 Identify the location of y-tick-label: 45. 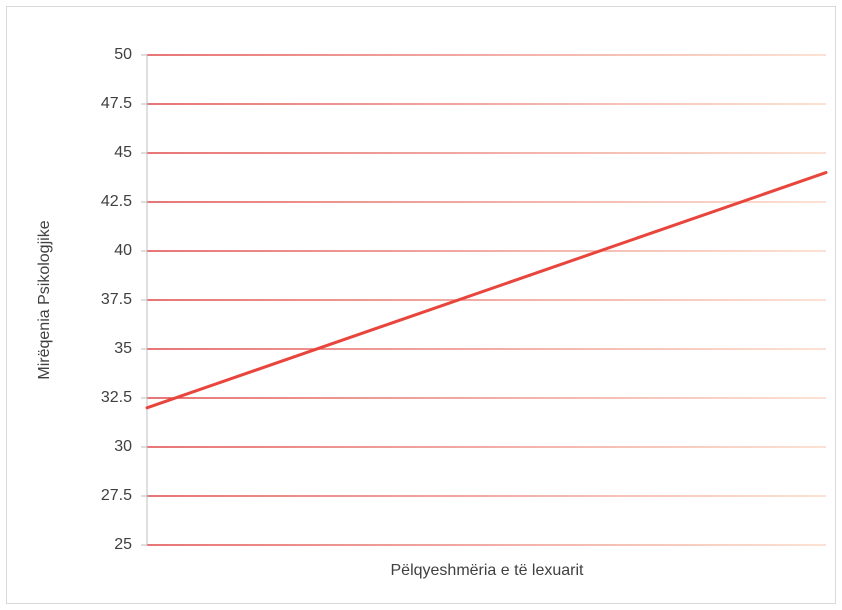
(123, 152).